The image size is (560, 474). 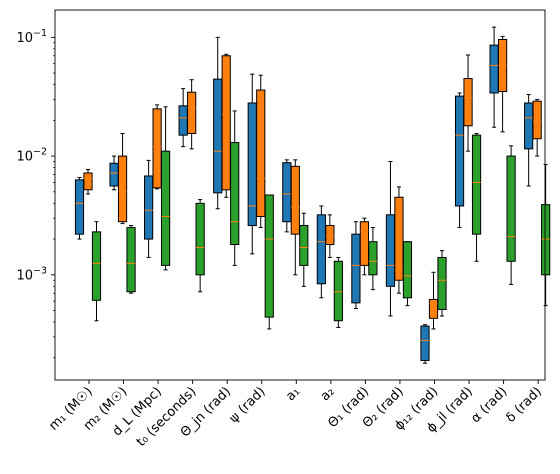 I want to click on y-tick-exponent: −1, so click(x=40, y=33).